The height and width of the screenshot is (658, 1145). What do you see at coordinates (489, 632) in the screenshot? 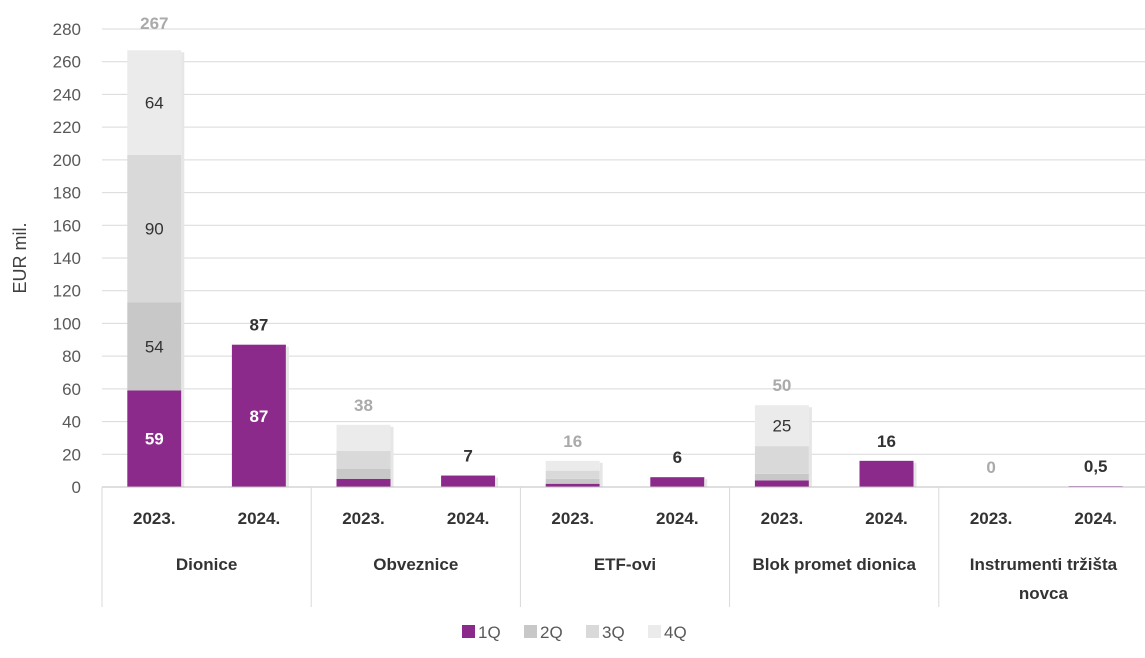
I see `legend-label: 1Q` at bounding box center [489, 632].